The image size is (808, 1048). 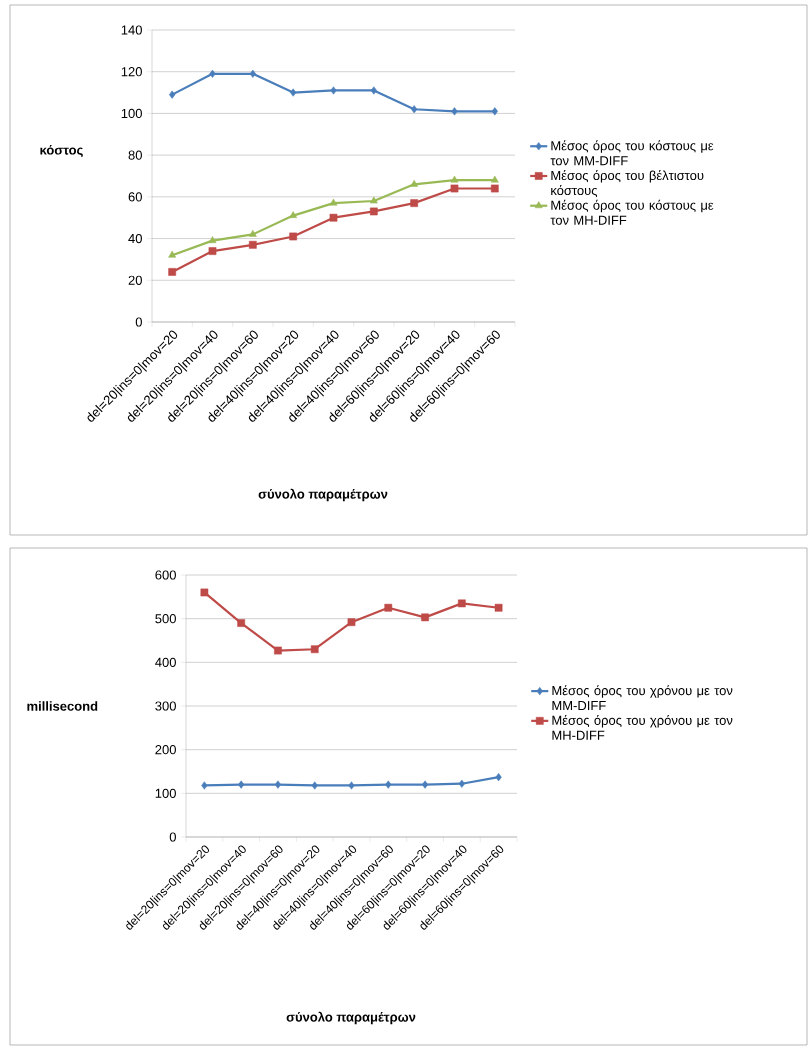 I want to click on y-tick-label: 500, so click(x=165, y=619).